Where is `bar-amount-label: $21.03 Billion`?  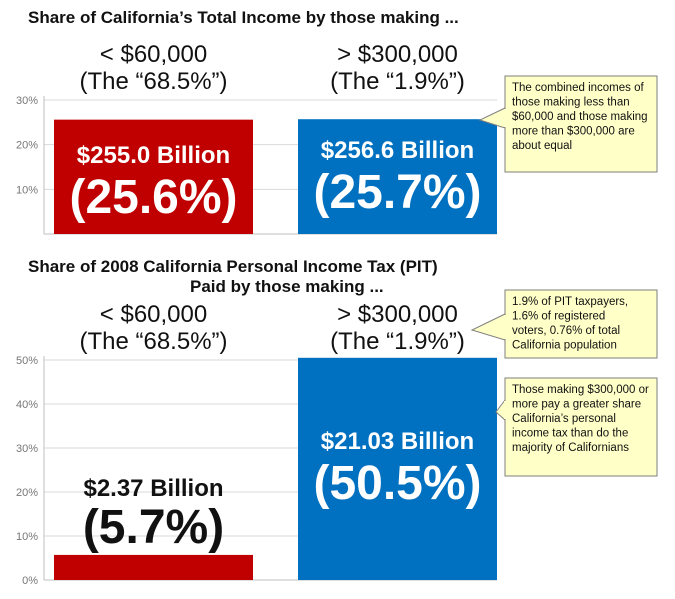
bar-amount-label: $21.03 Billion is located at coordinates (397, 441).